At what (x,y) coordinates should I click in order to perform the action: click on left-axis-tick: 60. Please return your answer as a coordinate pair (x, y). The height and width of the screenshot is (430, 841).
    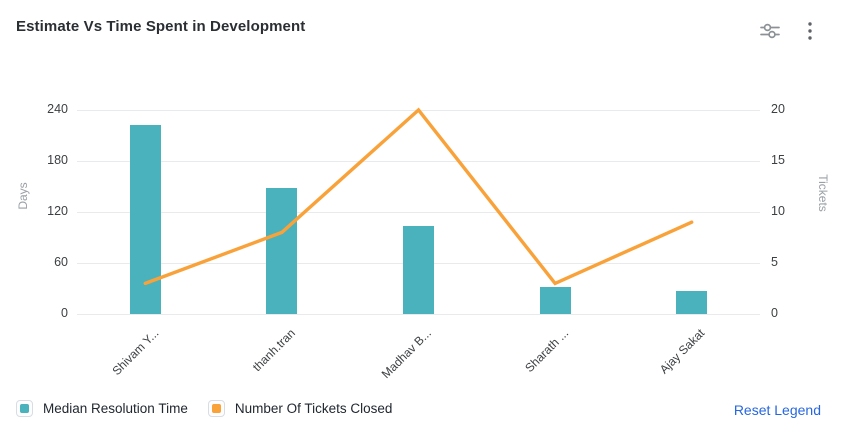
    Looking at the image, I should click on (61, 262).